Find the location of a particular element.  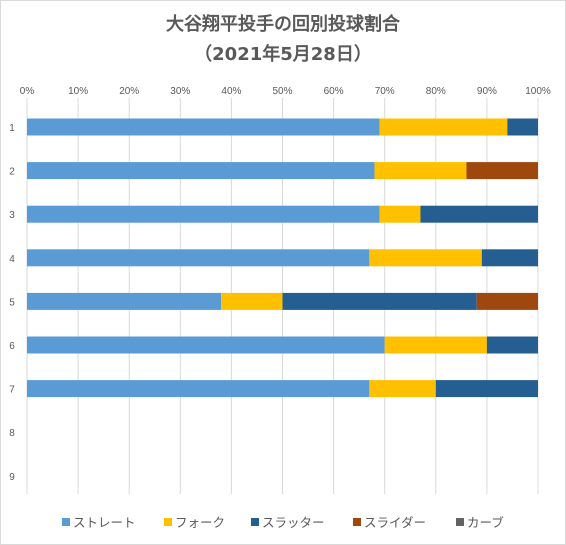

category-label: 3 is located at coordinates (12, 215).